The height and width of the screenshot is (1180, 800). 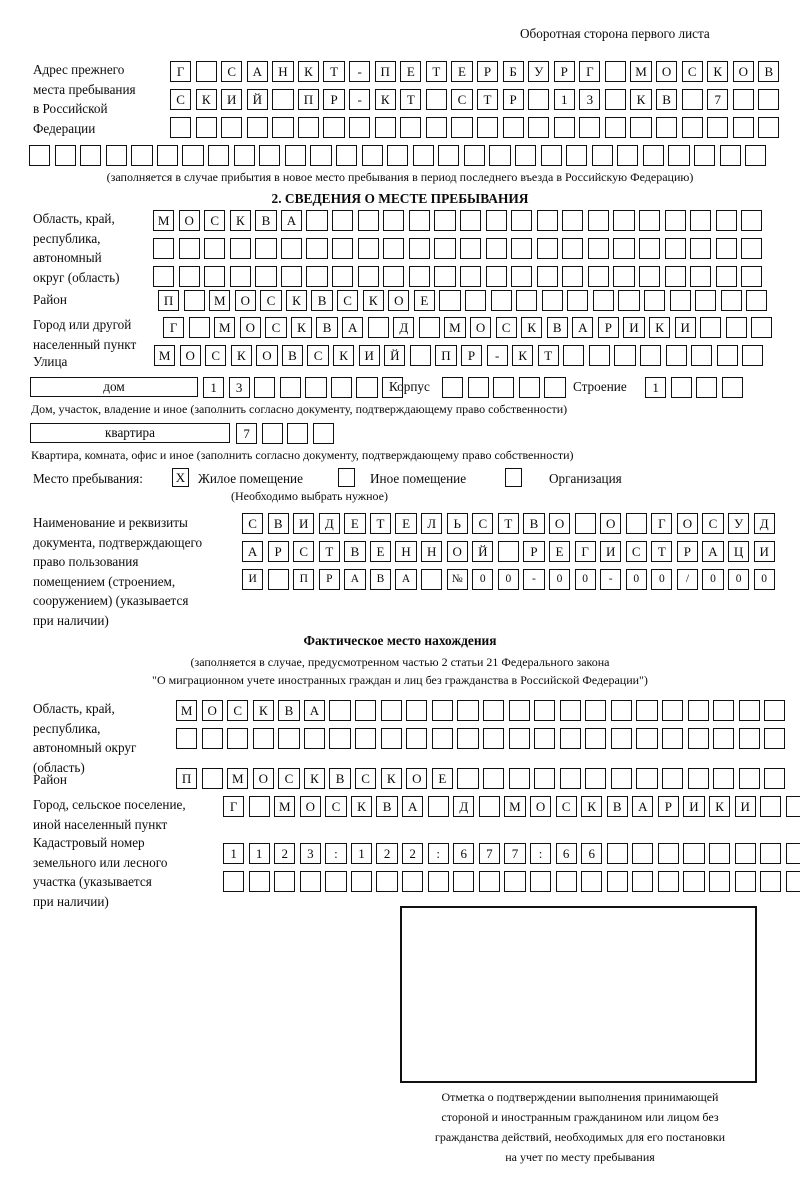 What do you see at coordinates (413, 853) in the screenshot?
I see `form-cell: 2` at bounding box center [413, 853].